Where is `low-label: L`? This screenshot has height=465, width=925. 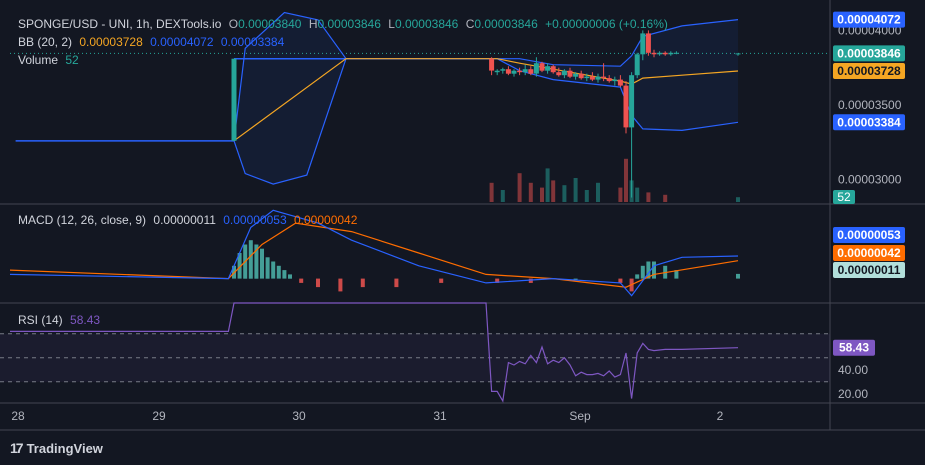
low-label: L is located at coordinates (391, 24).